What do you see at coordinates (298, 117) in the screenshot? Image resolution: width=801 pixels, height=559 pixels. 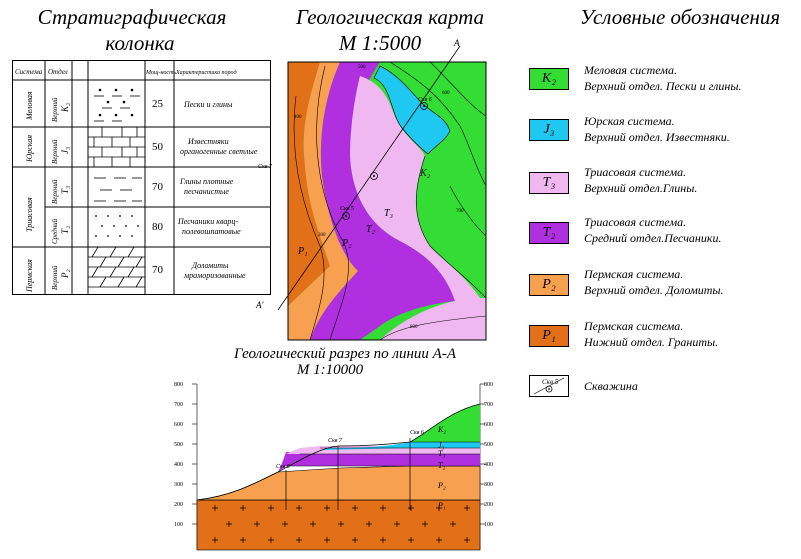 I see `contour-label-3: 400` at bounding box center [298, 117].